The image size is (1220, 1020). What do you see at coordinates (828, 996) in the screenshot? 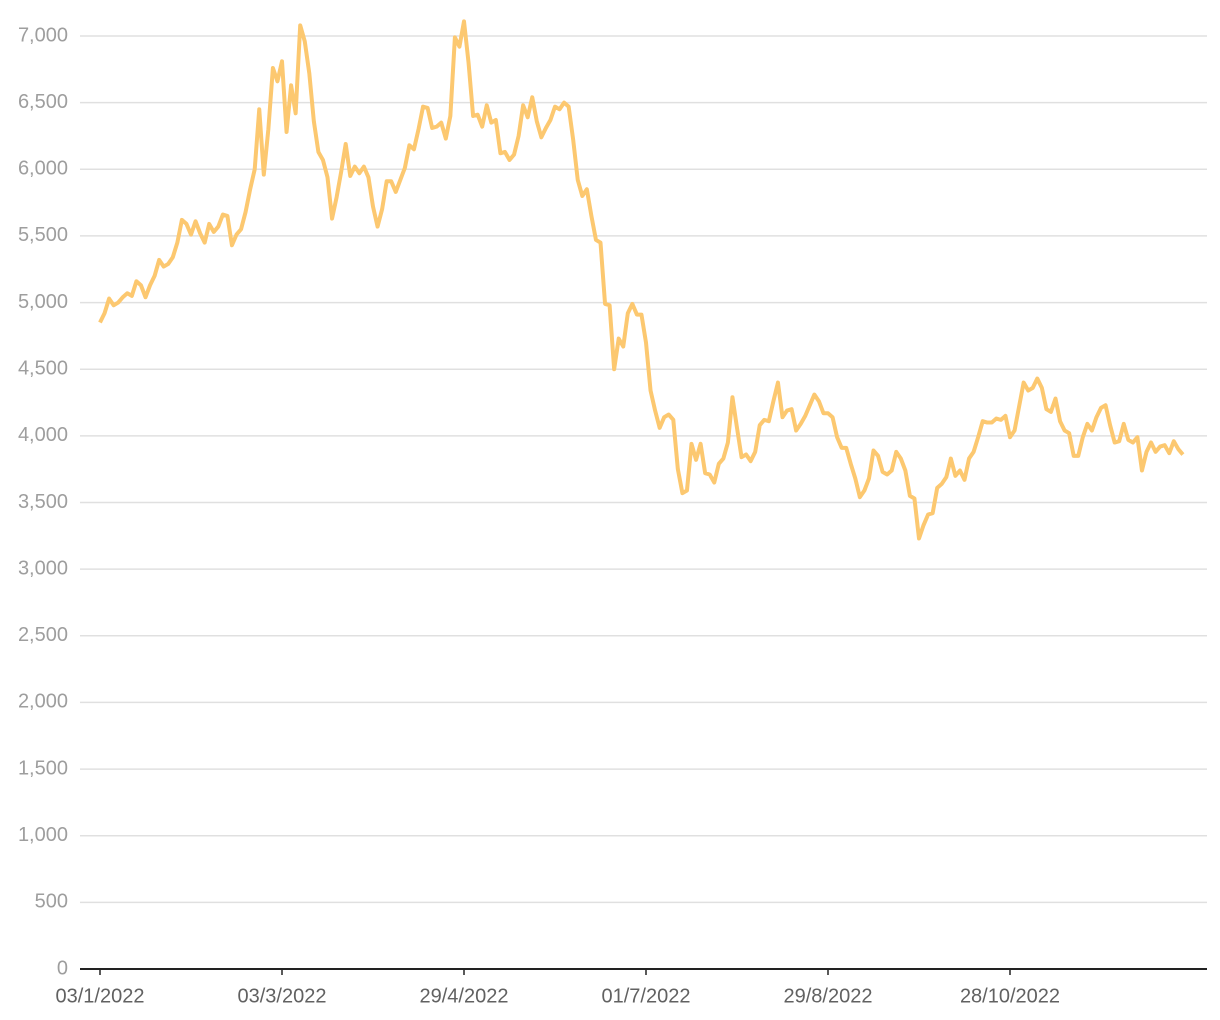
I see `x-tick-label: 29/8/2022` at bounding box center [828, 996].